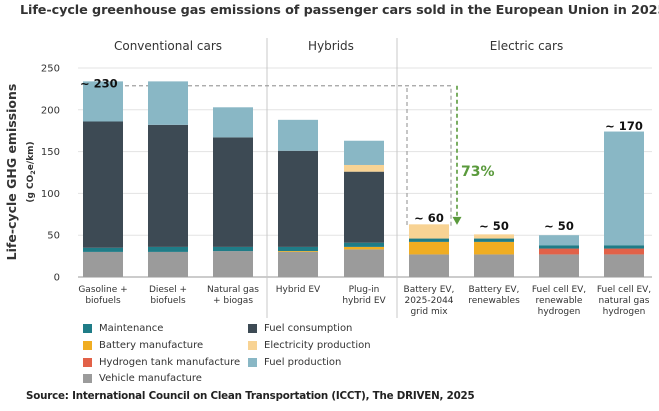 The height and width of the screenshot is (411, 659). Describe the element at coordinates (309, 345) in the screenshot. I see `legend-item: Electricity production` at that location.